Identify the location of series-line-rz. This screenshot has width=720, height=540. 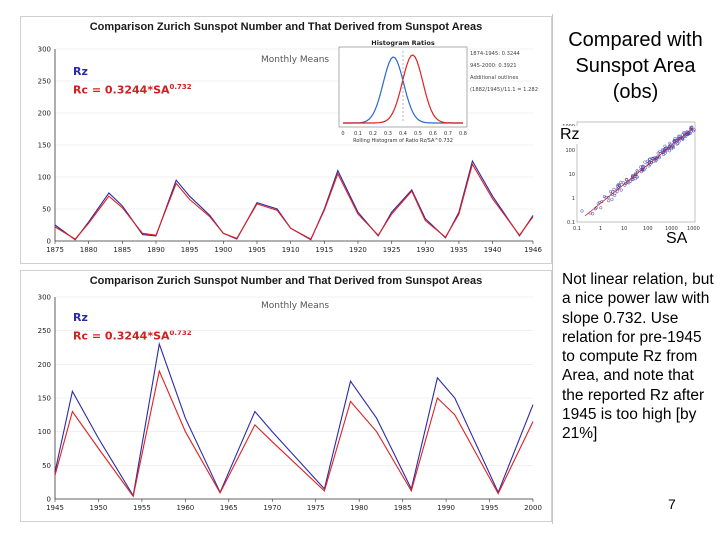
(294, 200).